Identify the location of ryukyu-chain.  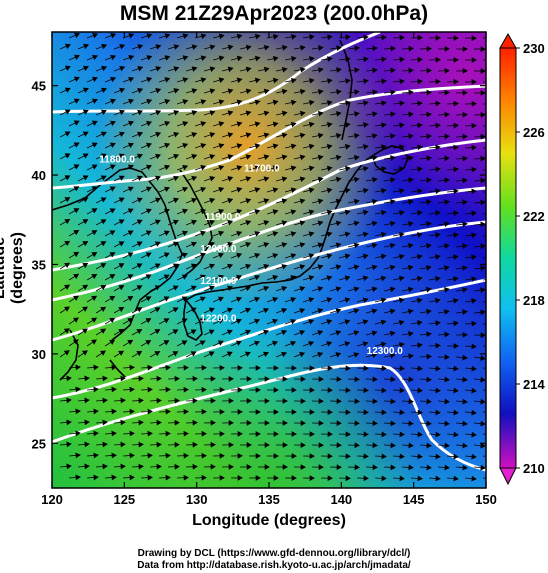
(118, 369).